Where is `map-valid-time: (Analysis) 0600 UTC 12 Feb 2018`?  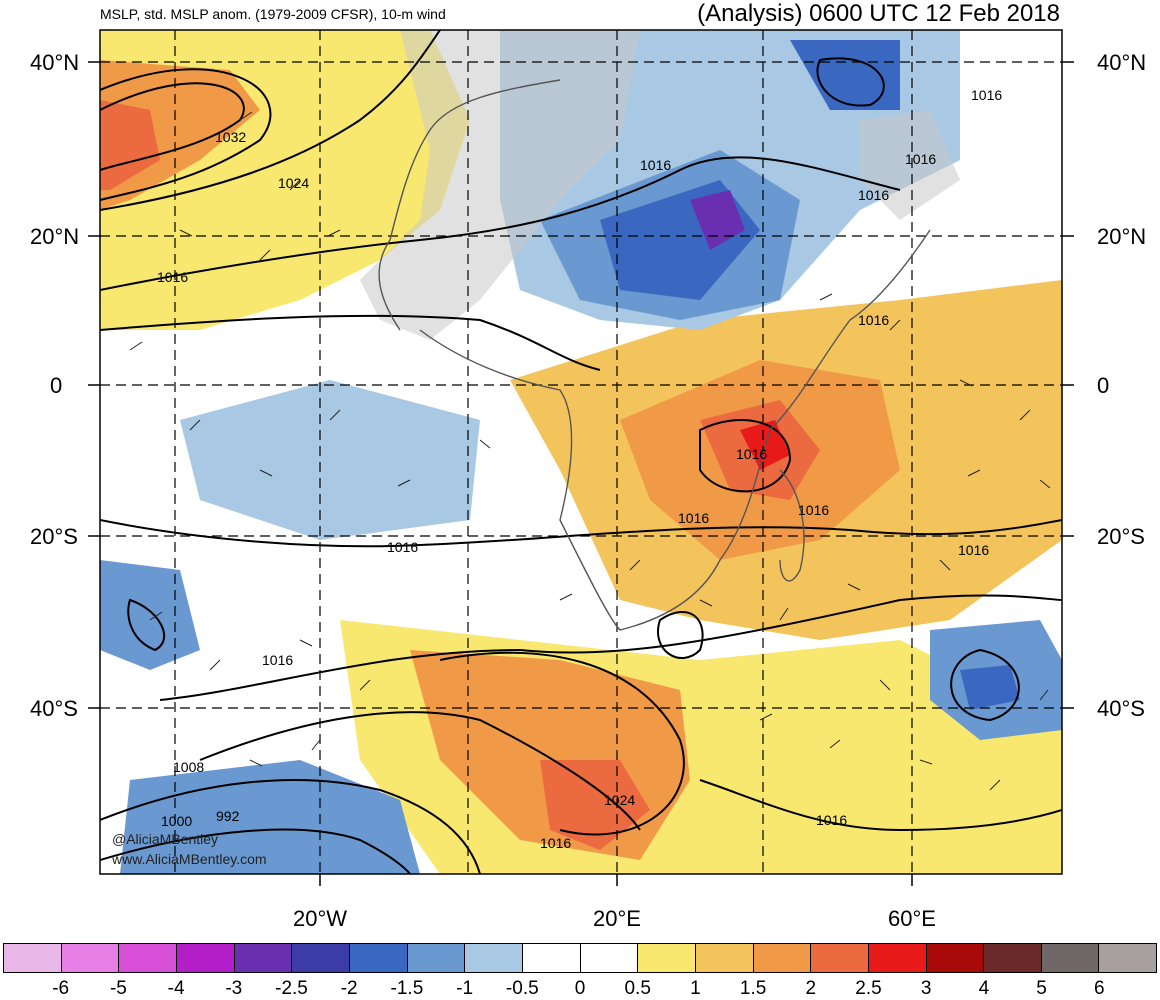
map-valid-time: (Analysis) 0600 UTC 12 Feb 2018 is located at coordinates (878, 13).